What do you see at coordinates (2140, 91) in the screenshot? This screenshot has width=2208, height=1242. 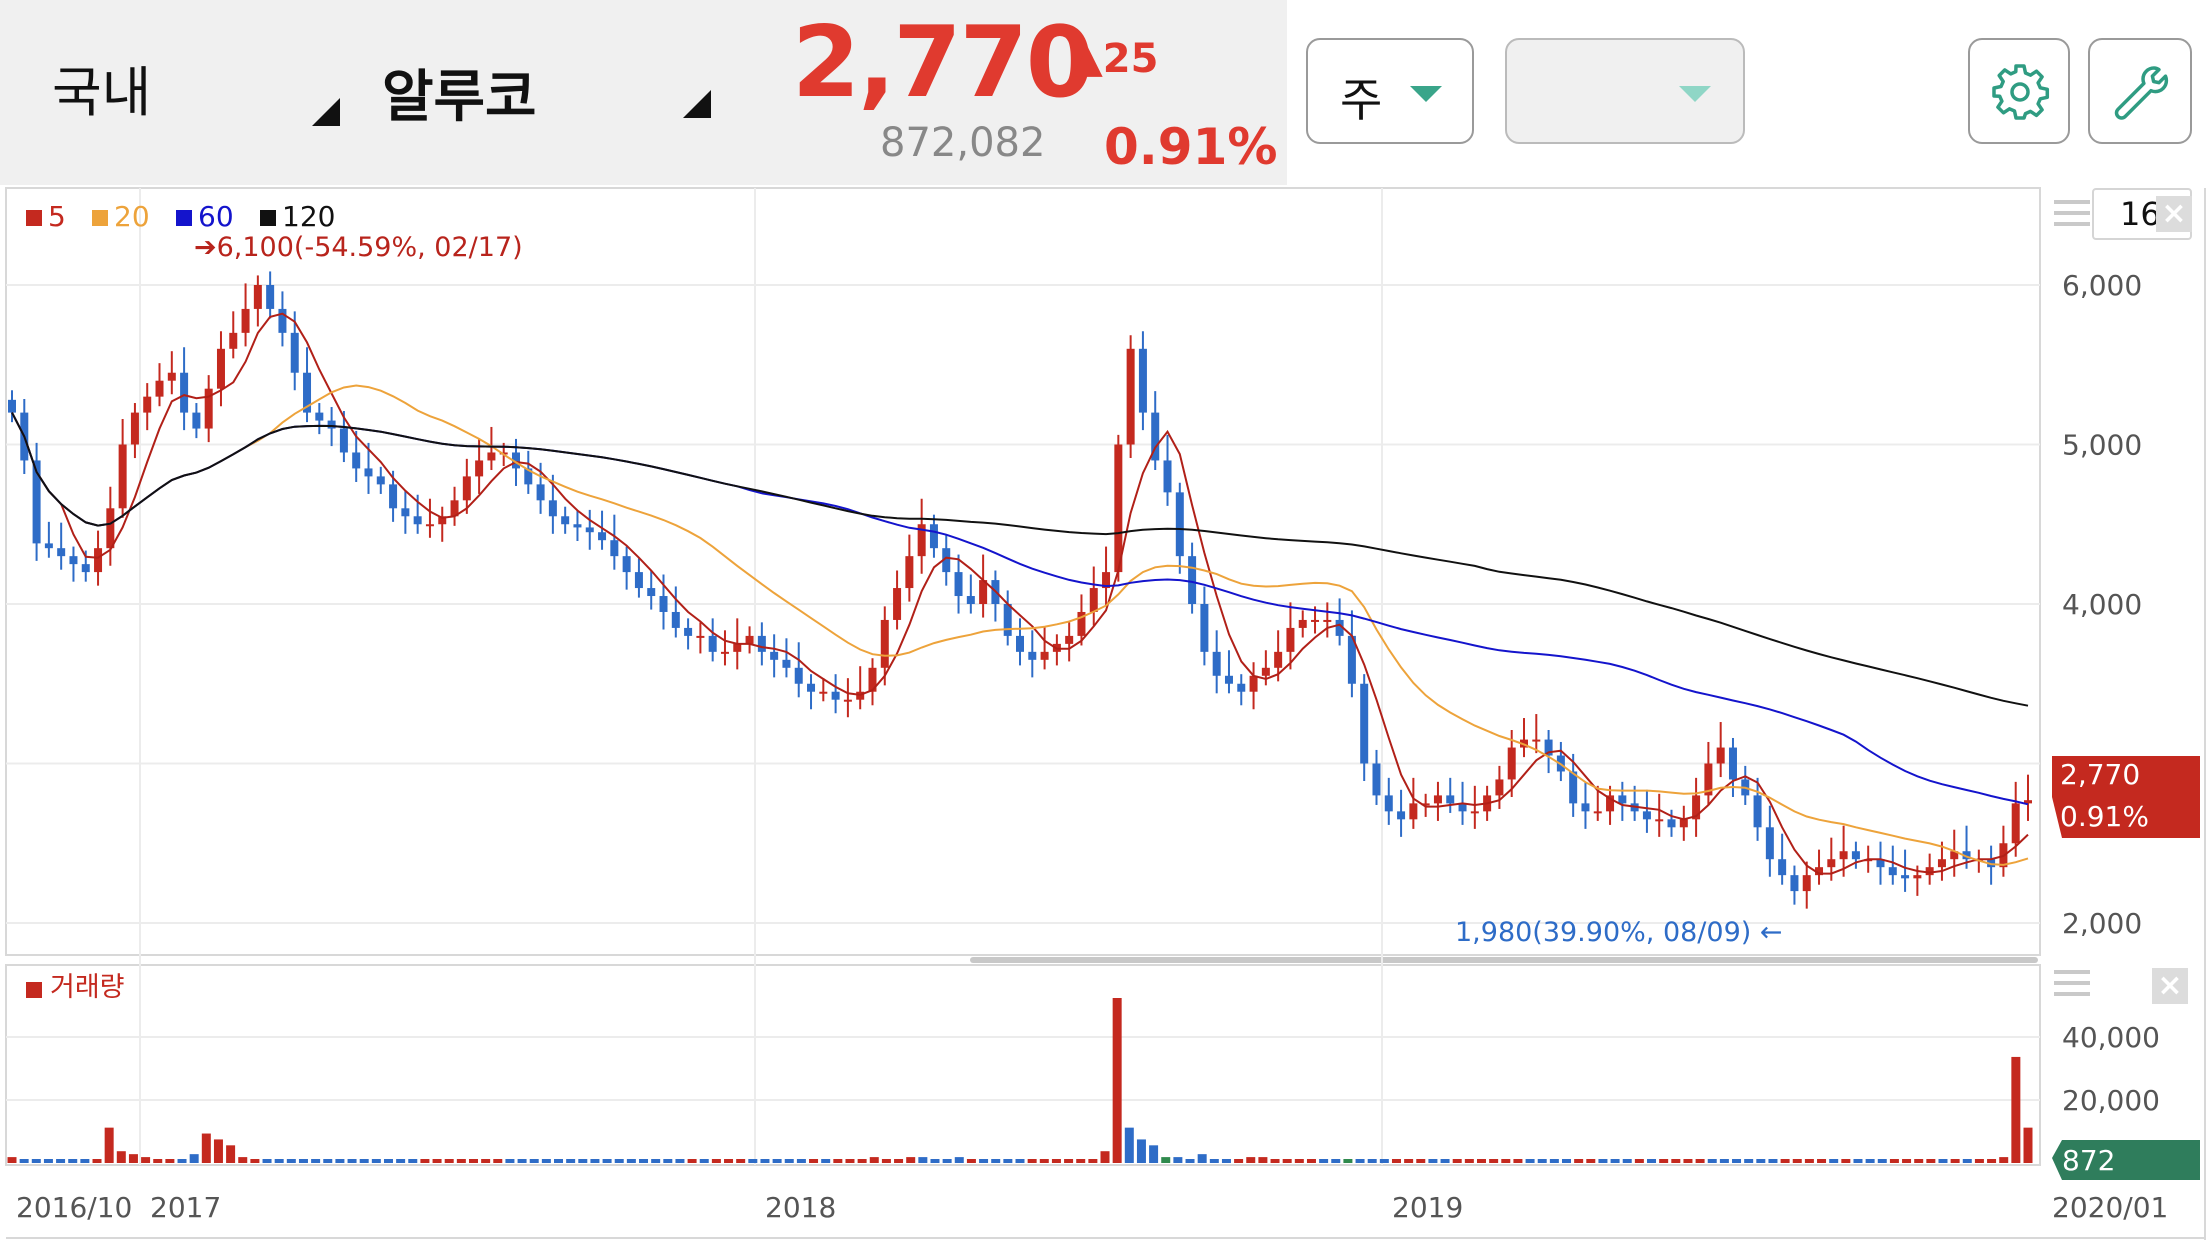 I see `tools-button` at bounding box center [2140, 91].